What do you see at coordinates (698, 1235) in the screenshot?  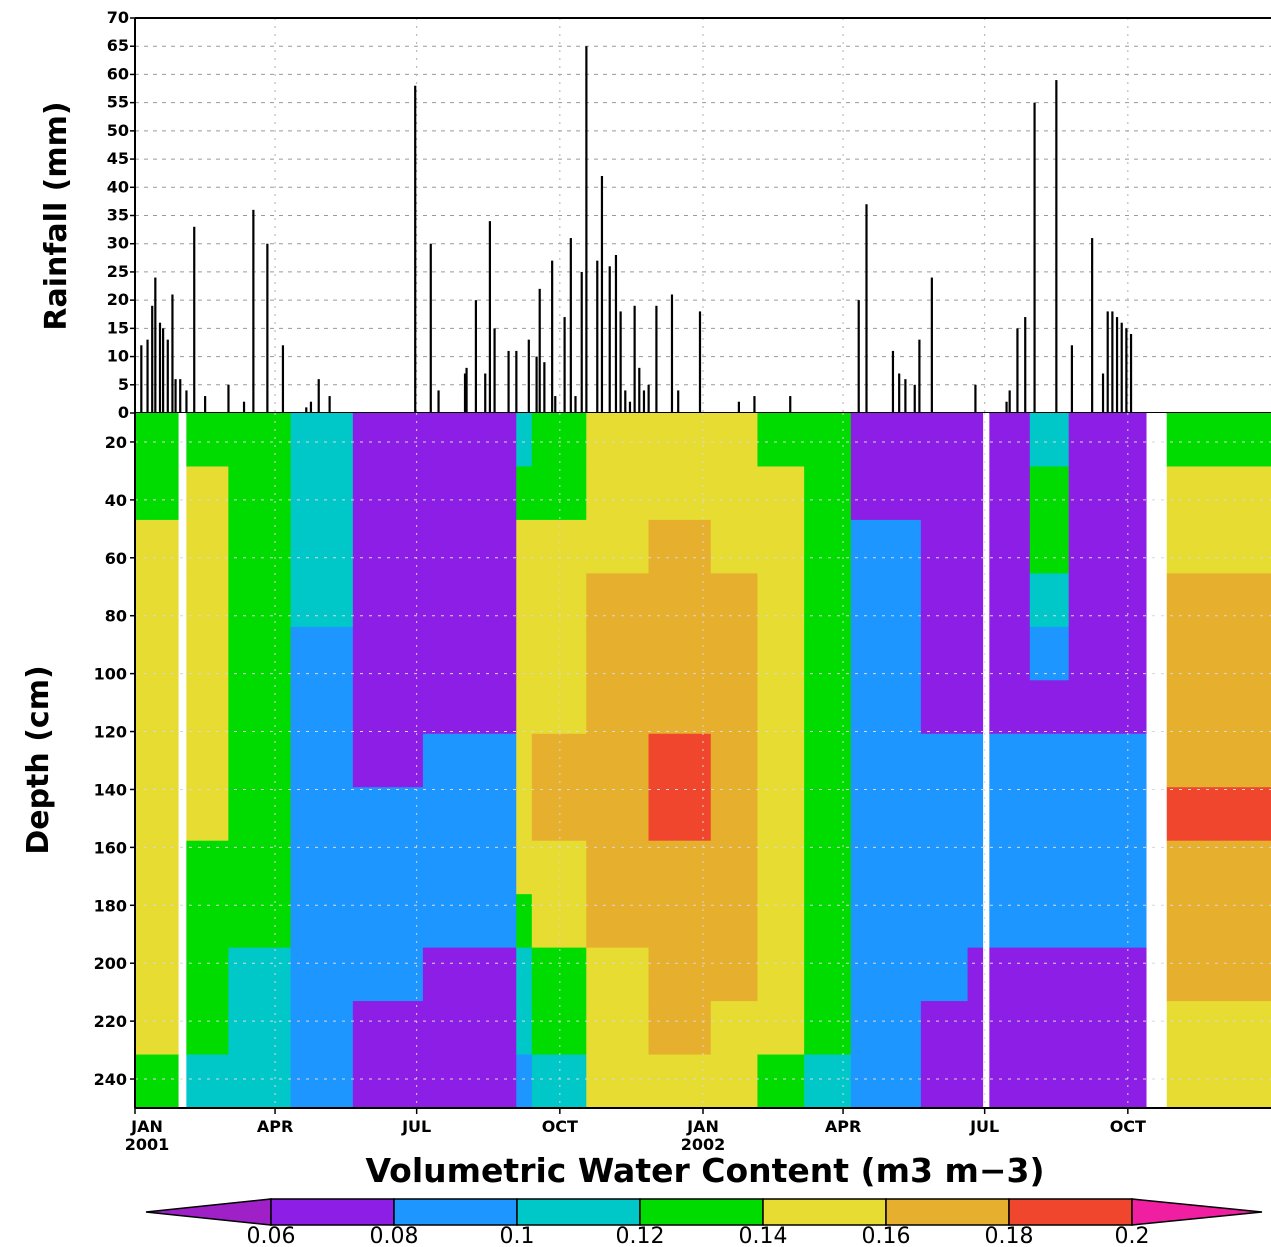 I see `colorbar-tick-labels: 0.06 0.08 0.1 0.12 0.14 0.16 0.18 0.2` at bounding box center [698, 1235].